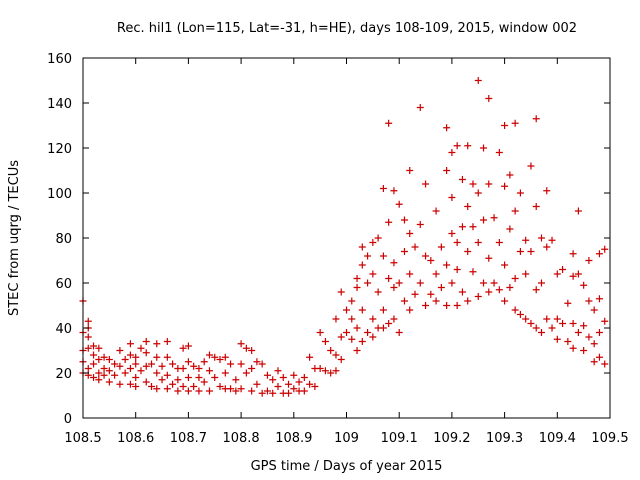 This screenshot has height=480, width=640. What do you see at coordinates (609, 438) in the screenshot?
I see `x-tick-label: 109.5` at bounding box center [609, 438].